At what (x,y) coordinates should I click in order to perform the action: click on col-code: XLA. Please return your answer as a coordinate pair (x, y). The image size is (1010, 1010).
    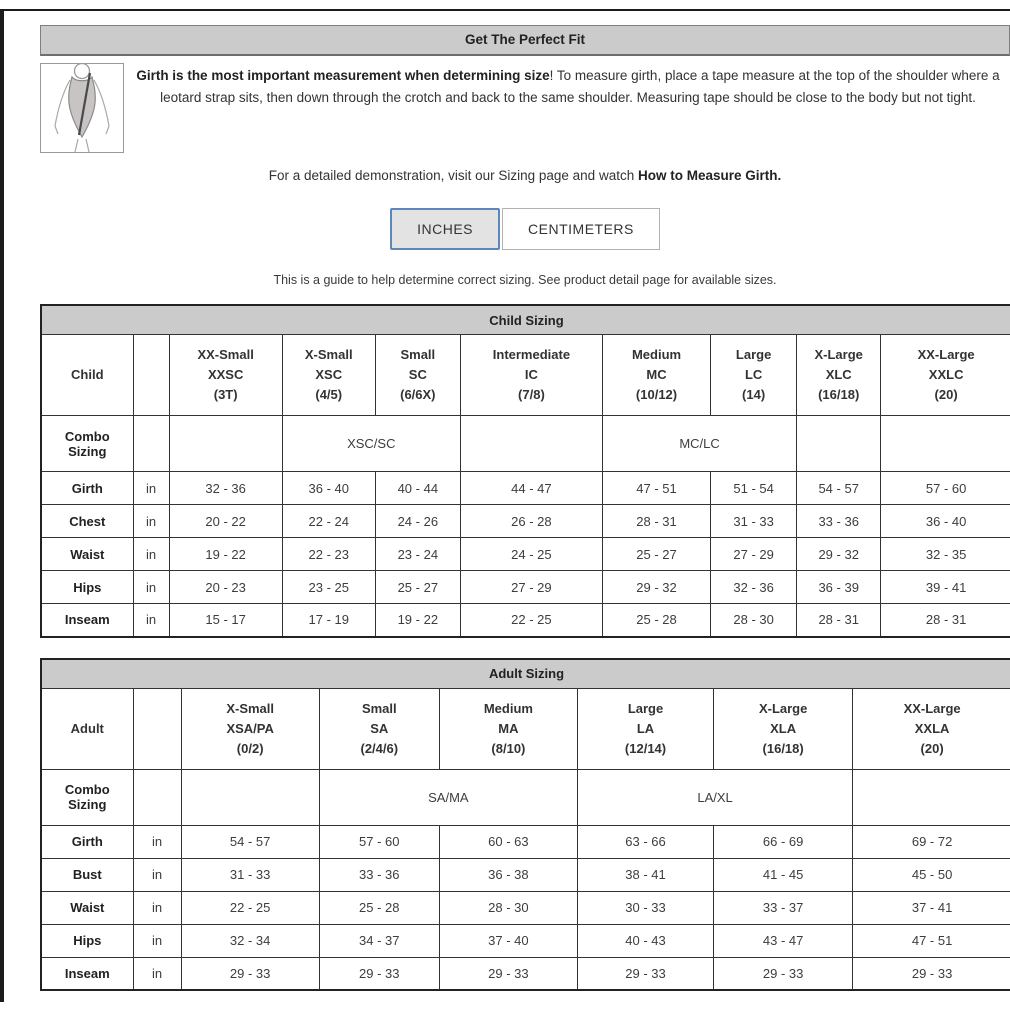
    Looking at the image, I should click on (783, 728).